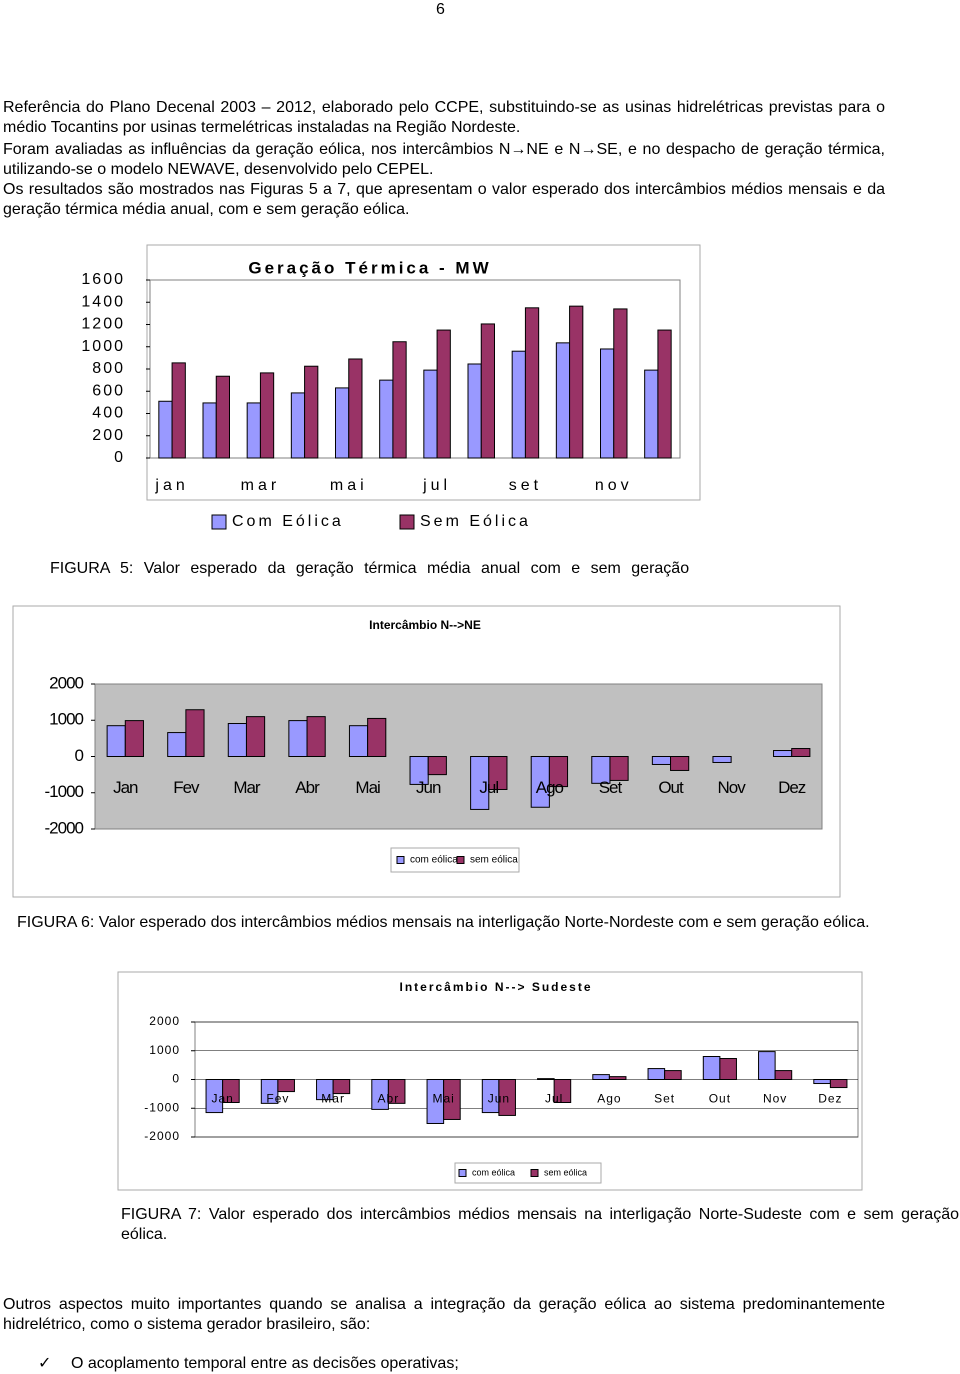 The height and width of the screenshot is (1374, 960). What do you see at coordinates (103, 324) in the screenshot?
I see `y-tick-label: 1200` at bounding box center [103, 324].